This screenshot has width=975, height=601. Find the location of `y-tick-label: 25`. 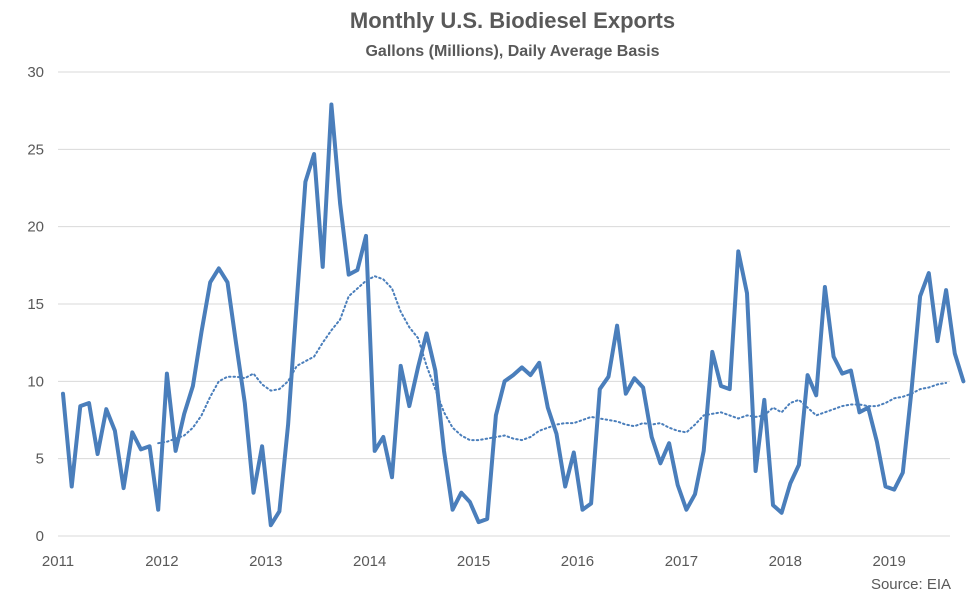

y-tick-label: 25 is located at coordinates (35, 149).